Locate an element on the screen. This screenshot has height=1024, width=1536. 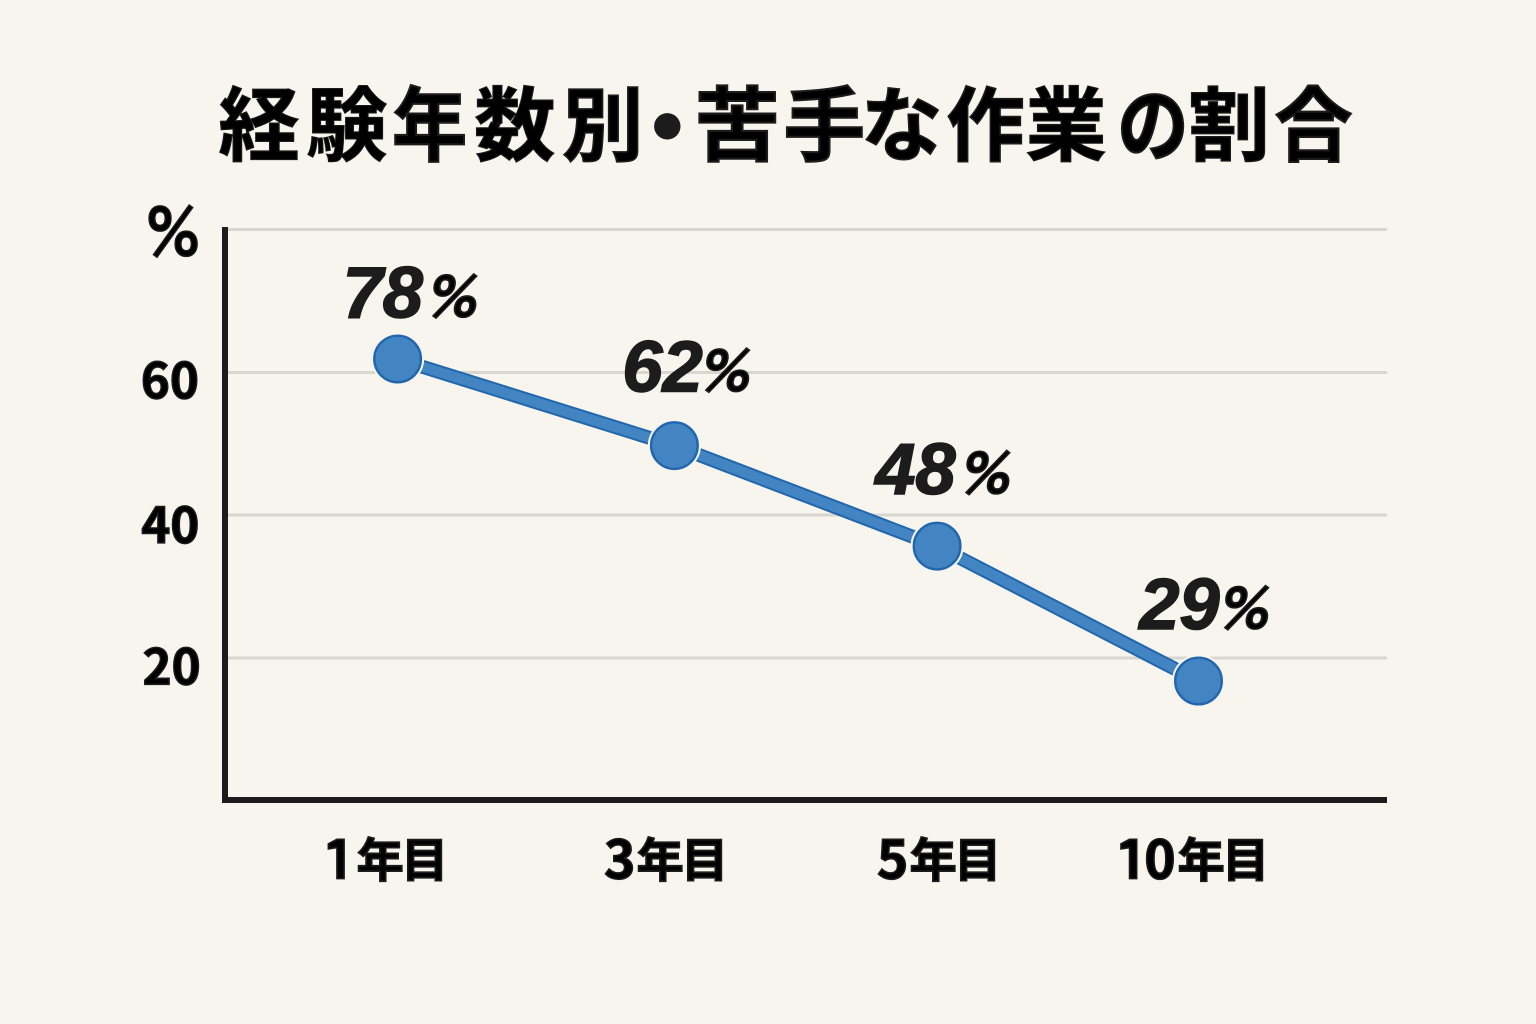
svg-text: 29 is located at coordinates (1178, 605).